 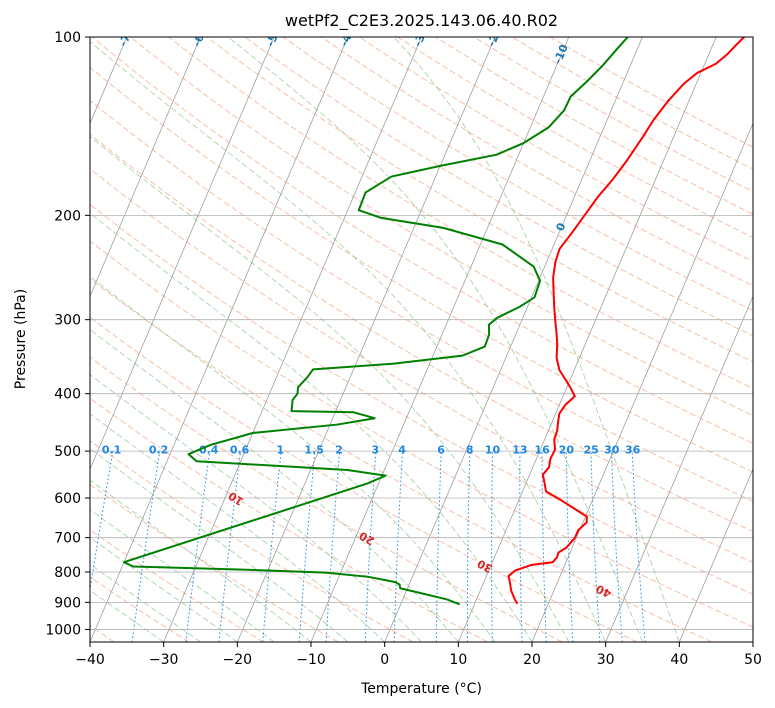 I want to click on x-tick-label: −10, so click(x=311, y=660).